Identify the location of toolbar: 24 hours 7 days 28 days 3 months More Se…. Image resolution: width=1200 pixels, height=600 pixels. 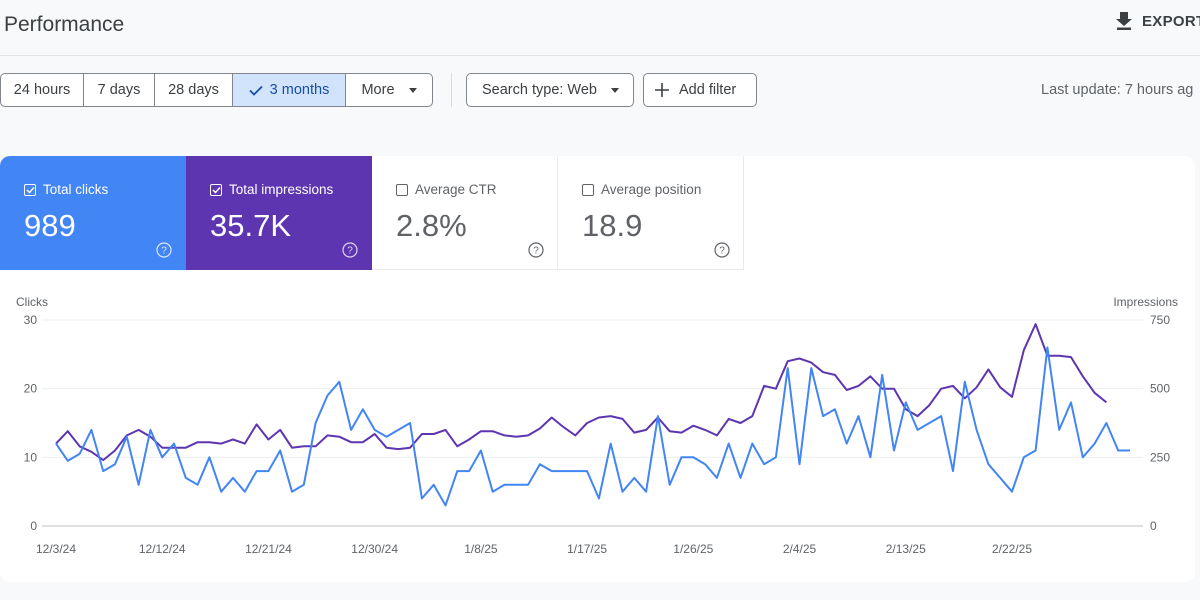
(600, 90).